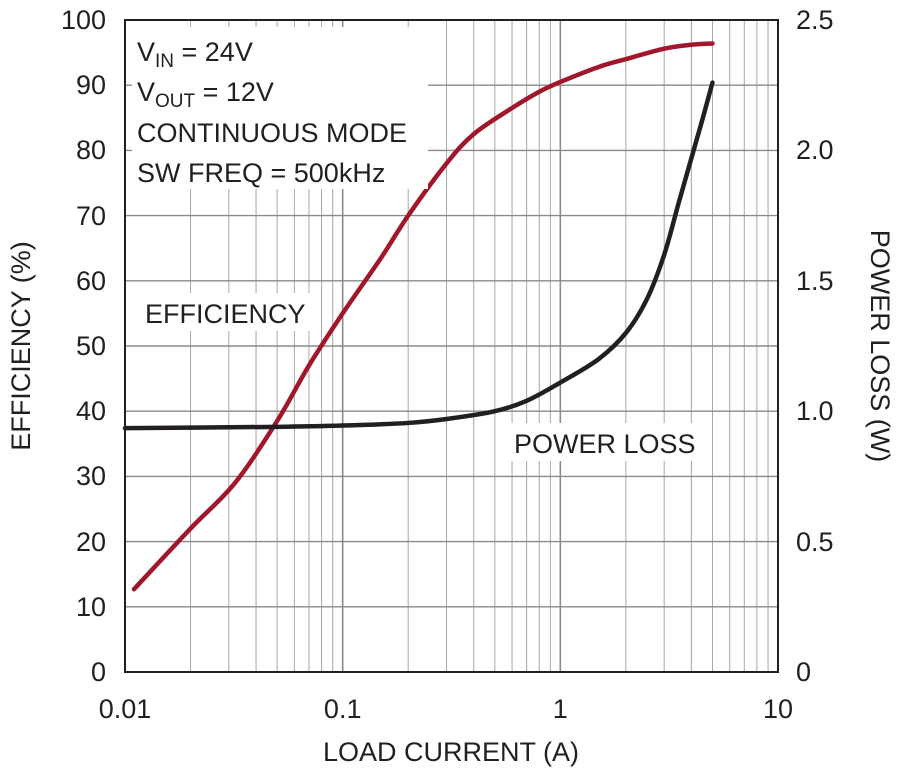  What do you see at coordinates (146, 52) in the screenshot?
I see `vin-symbol: V` at bounding box center [146, 52].